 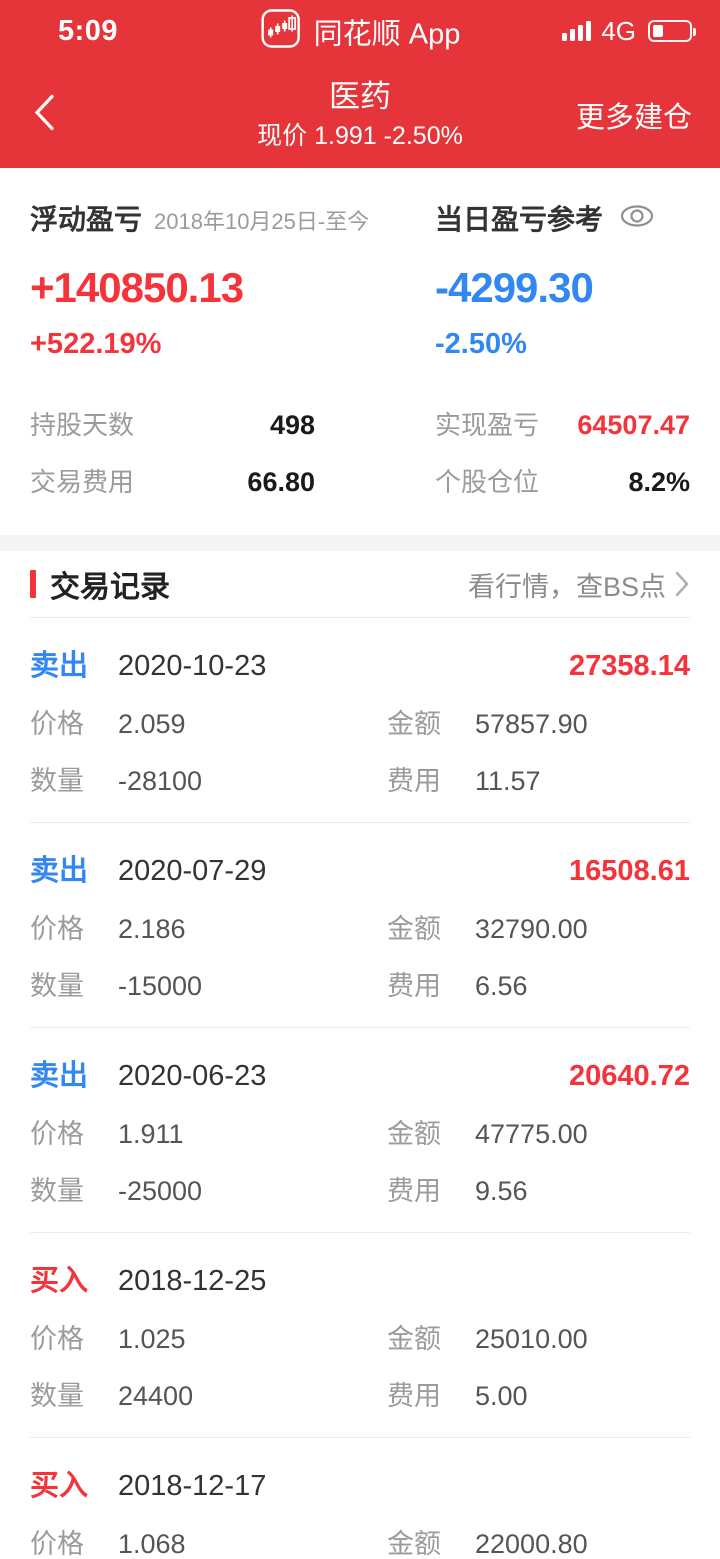 What do you see at coordinates (152, 1544) in the screenshot?
I see `price-value: 1.068` at bounding box center [152, 1544].